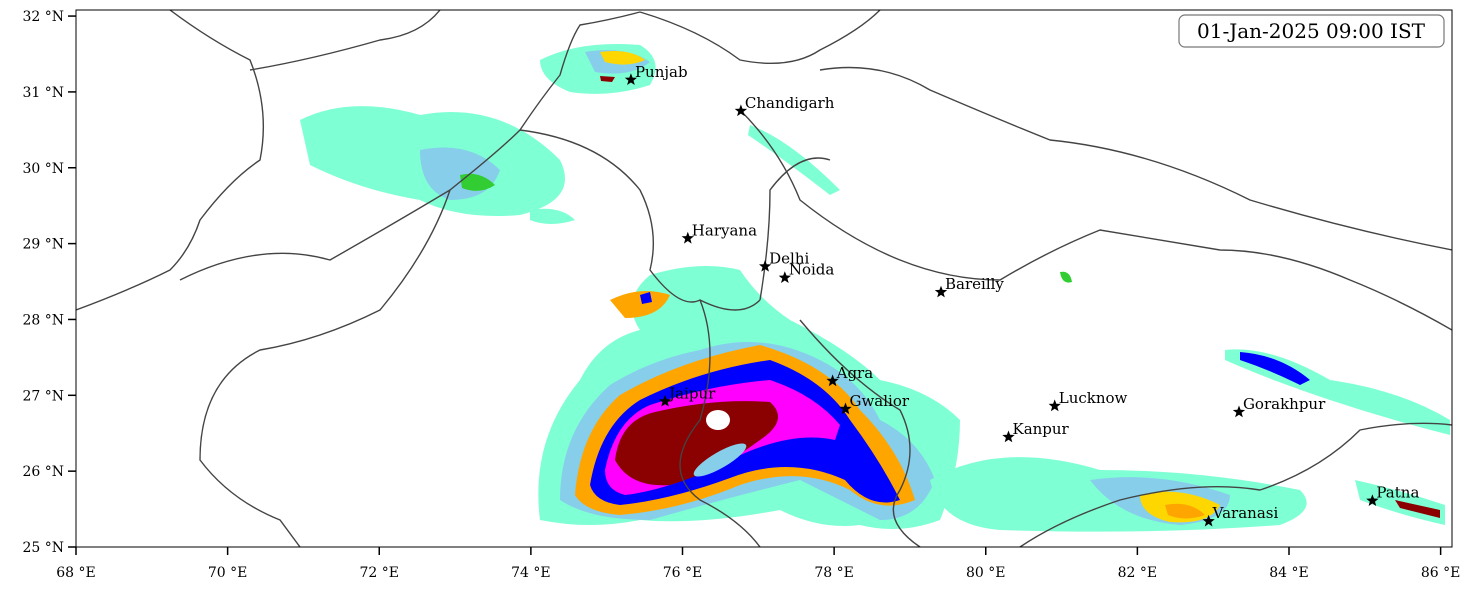  I want to click on title-box, so click(1311, 31).